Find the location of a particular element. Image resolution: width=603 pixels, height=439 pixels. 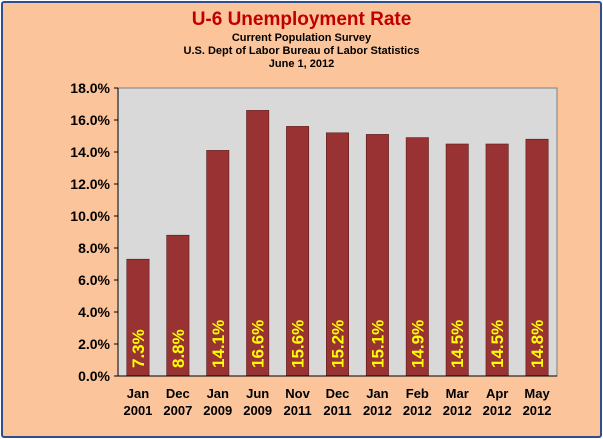

y-tick-label: 18.0% is located at coordinates (90, 88).